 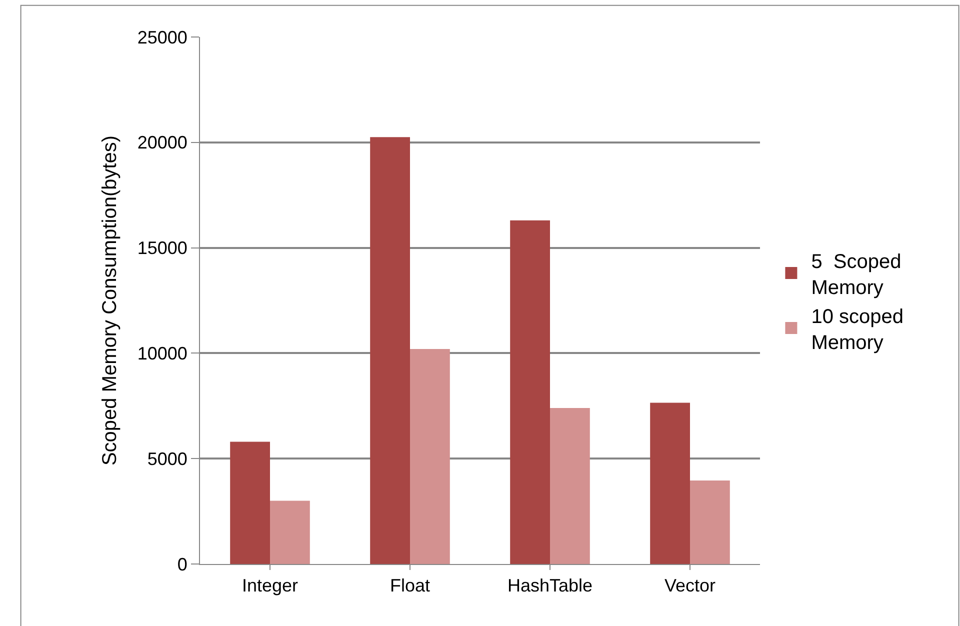 What do you see at coordinates (690, 586) in the screenshot?
I see `x-tick-label: Vector` at bounding box center [690, 586].